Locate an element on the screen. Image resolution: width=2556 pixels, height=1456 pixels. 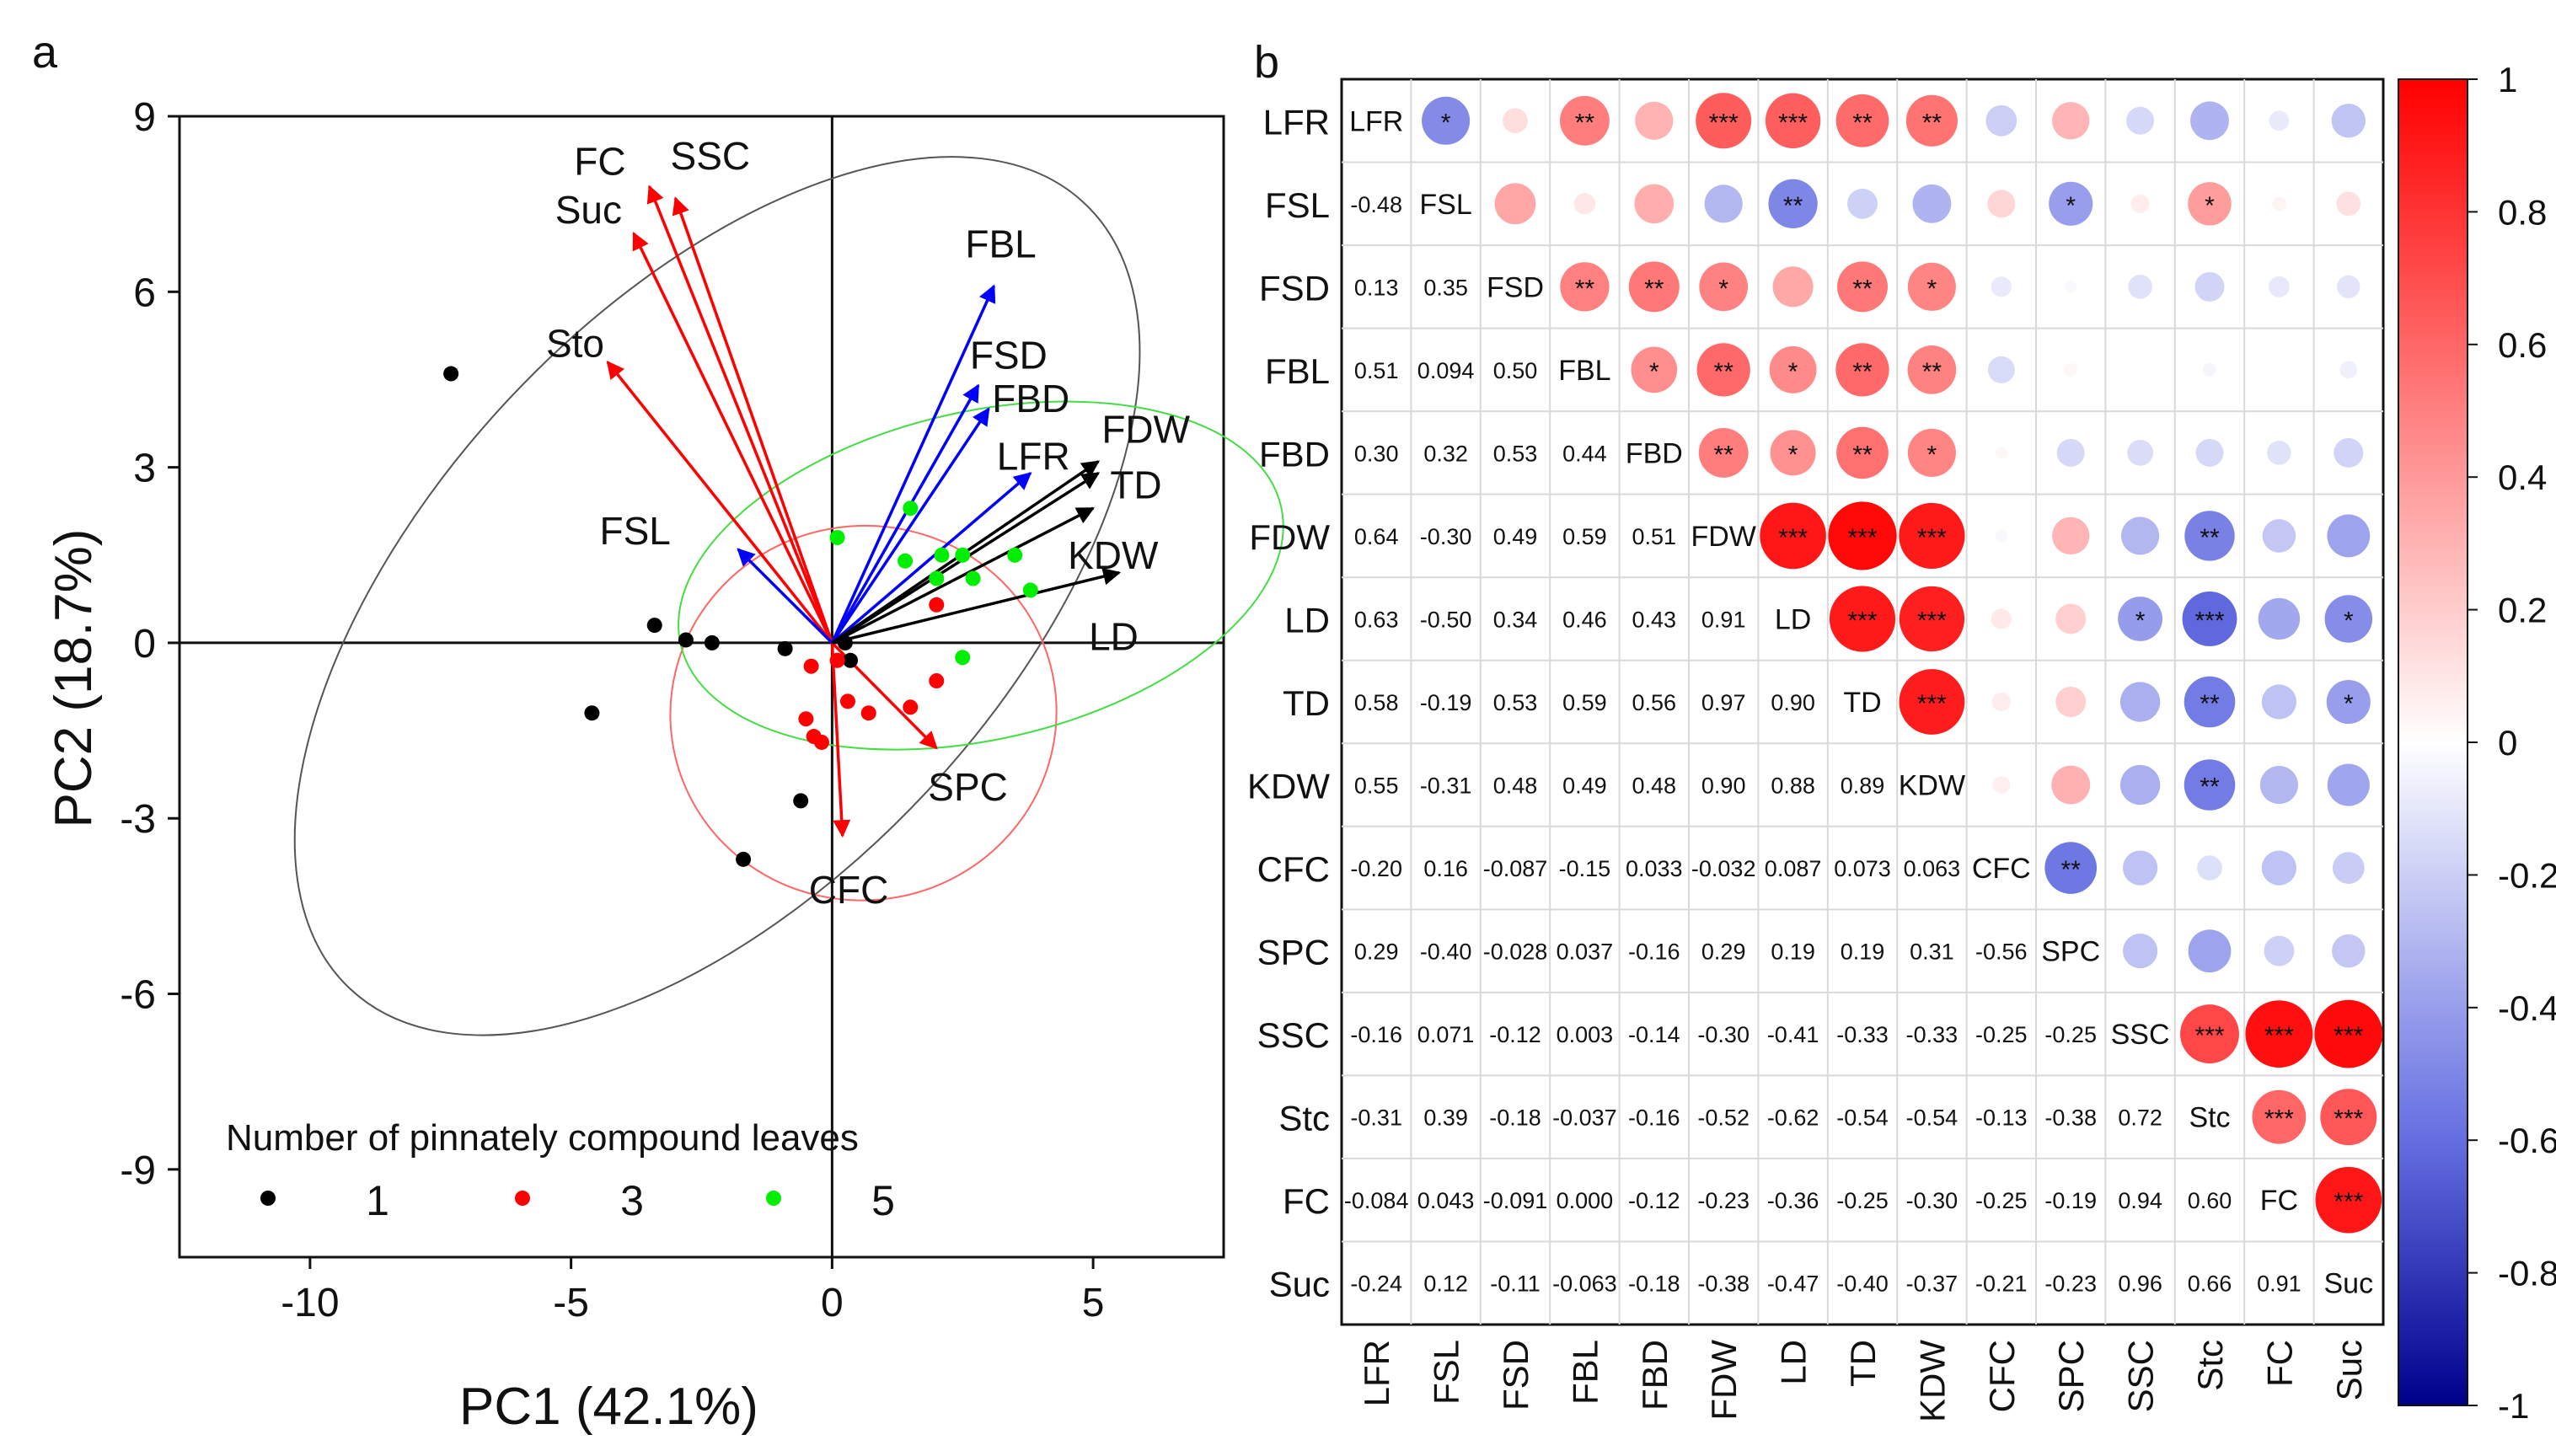
loading-label-fsl: FSL is located at coordinates (634, 531).